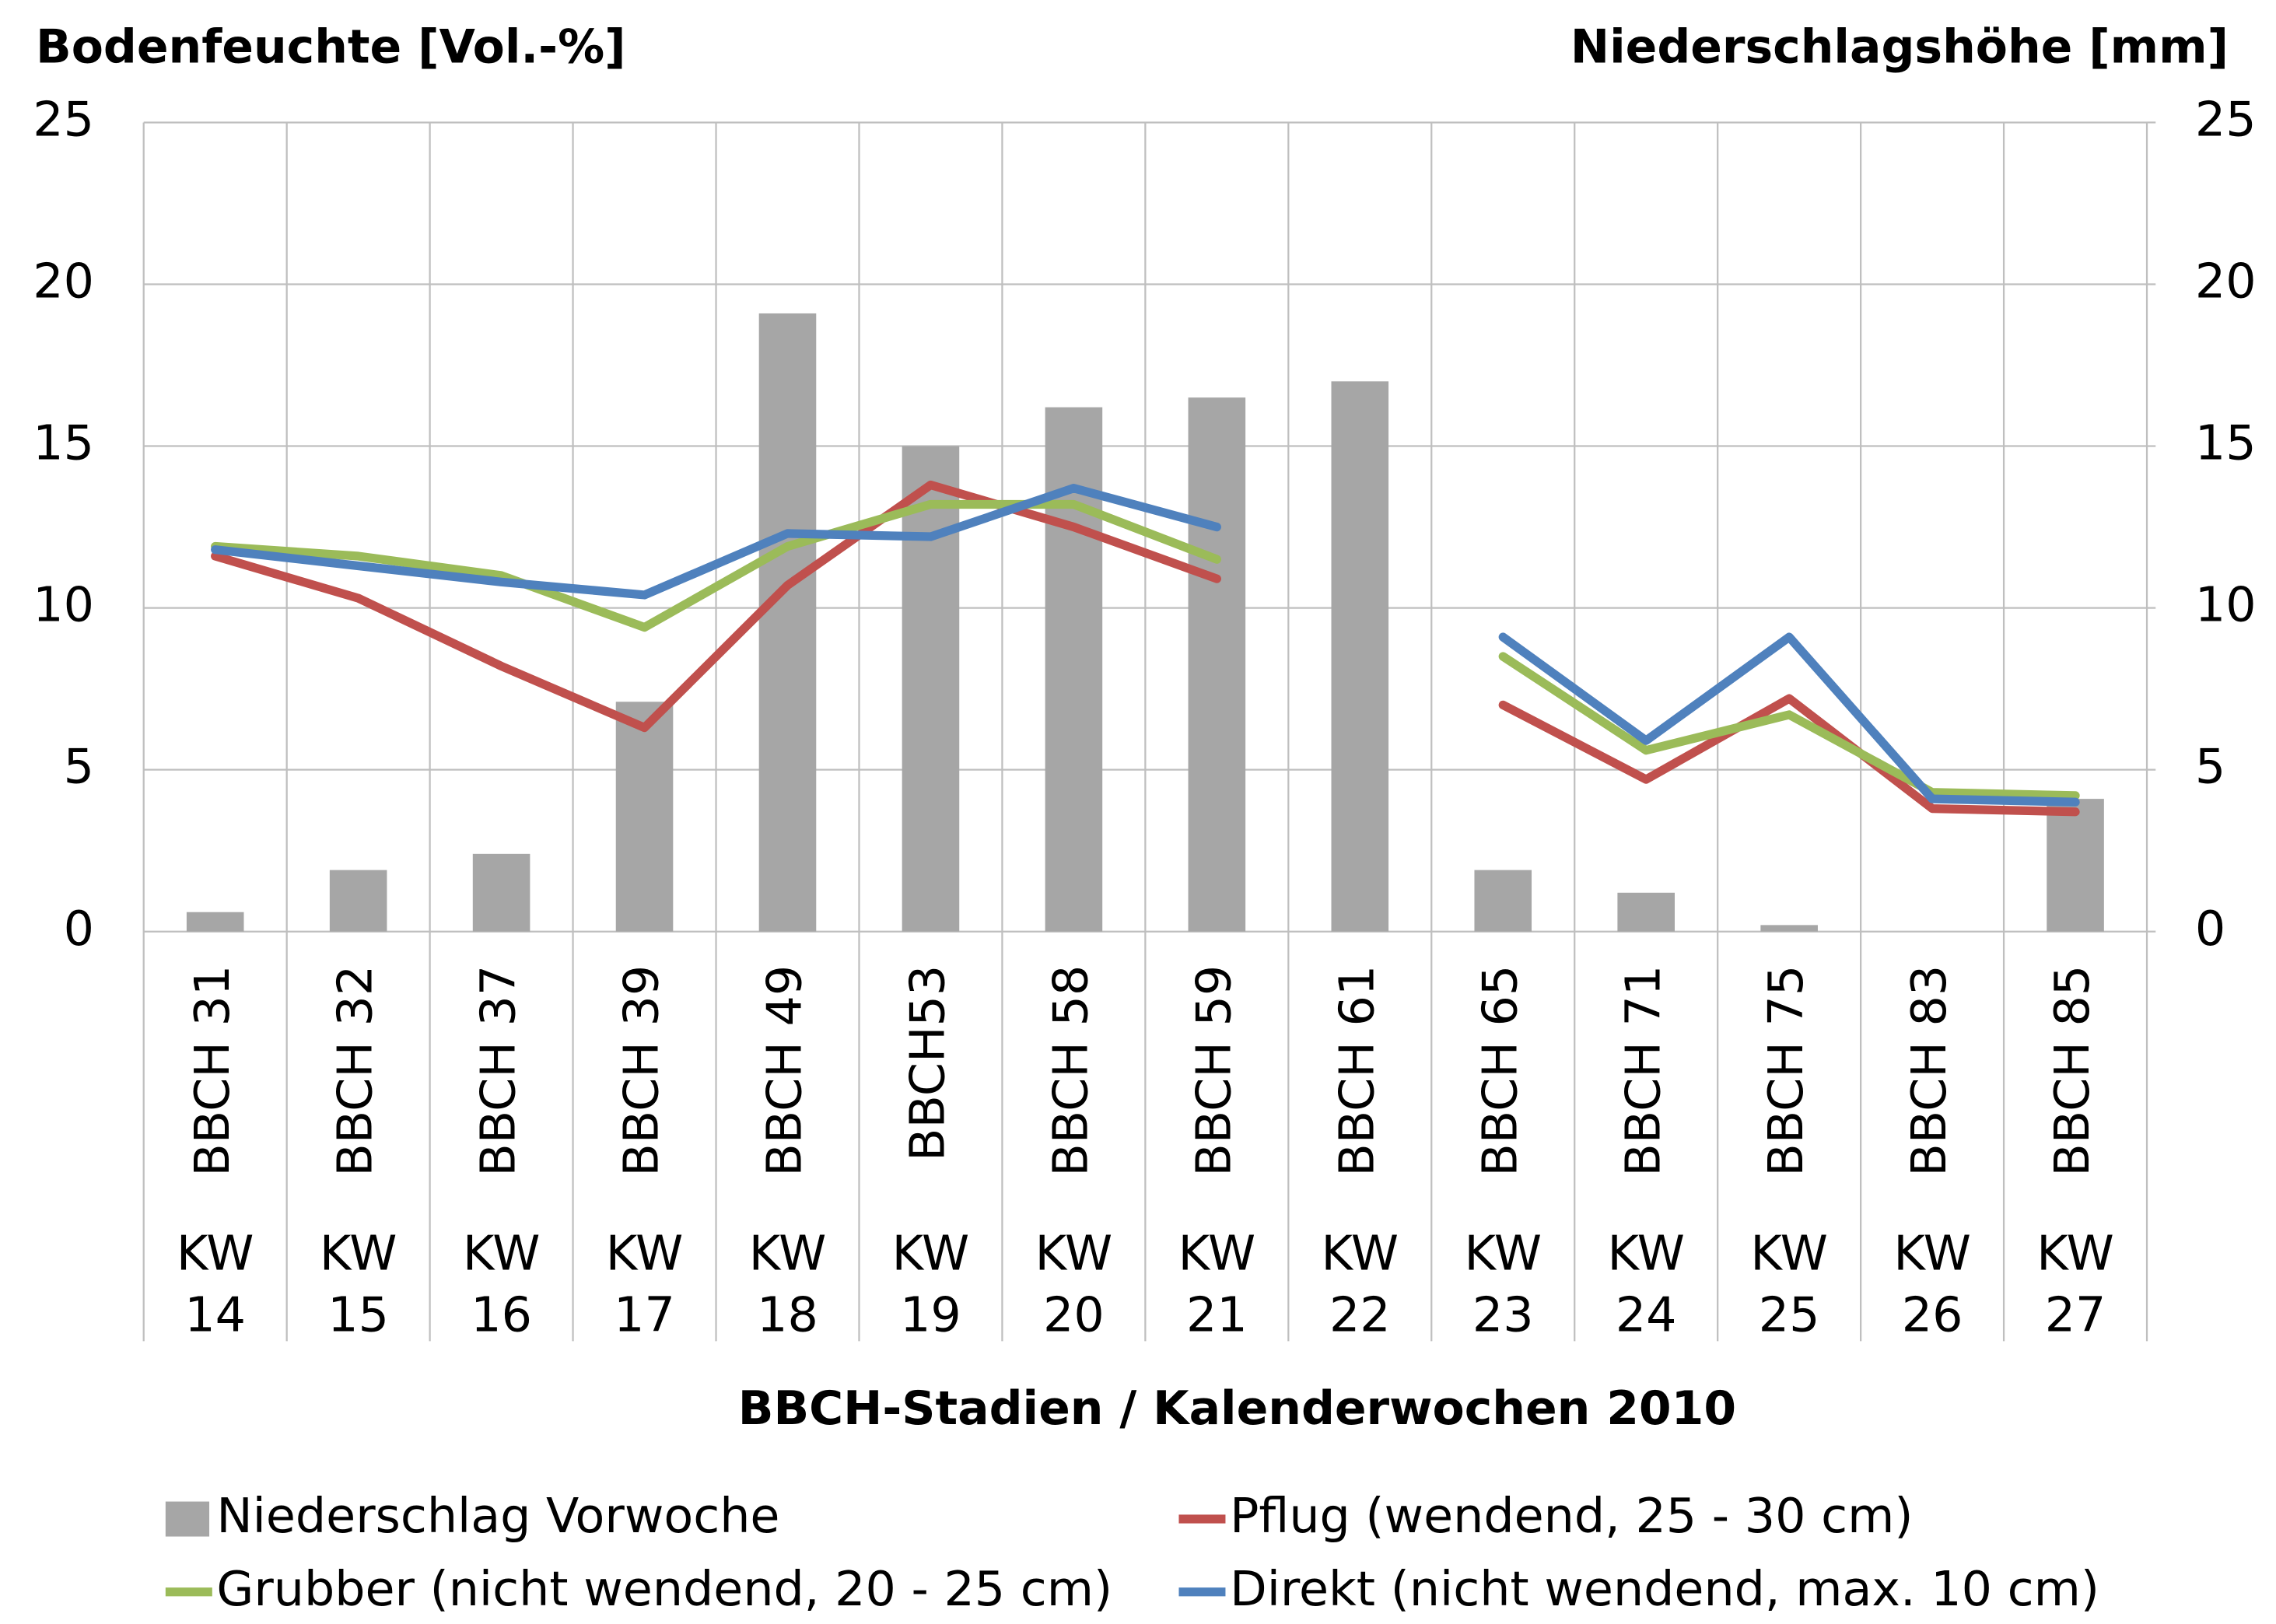  Describe the element at coordinates (1899, 47) in the screenshot. I see `y2-axis-label: Niederschlagshöhe [mm]` at that location.